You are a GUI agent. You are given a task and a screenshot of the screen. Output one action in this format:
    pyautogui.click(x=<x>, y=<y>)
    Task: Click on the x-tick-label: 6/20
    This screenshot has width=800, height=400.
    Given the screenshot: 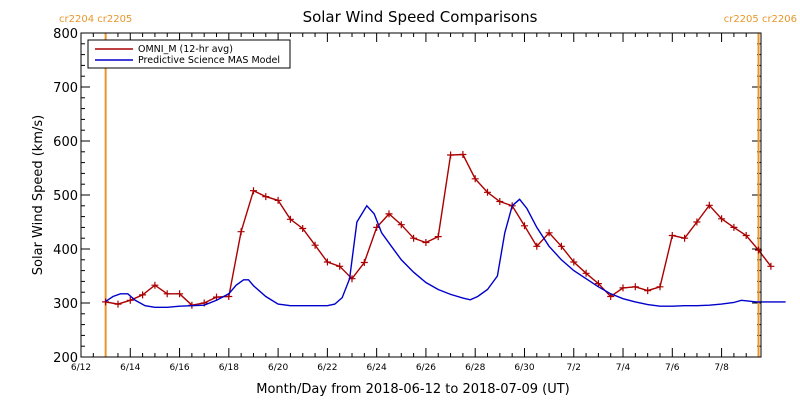 What is the action you would take?
    pyautogui.click(x=278, y=368)
    